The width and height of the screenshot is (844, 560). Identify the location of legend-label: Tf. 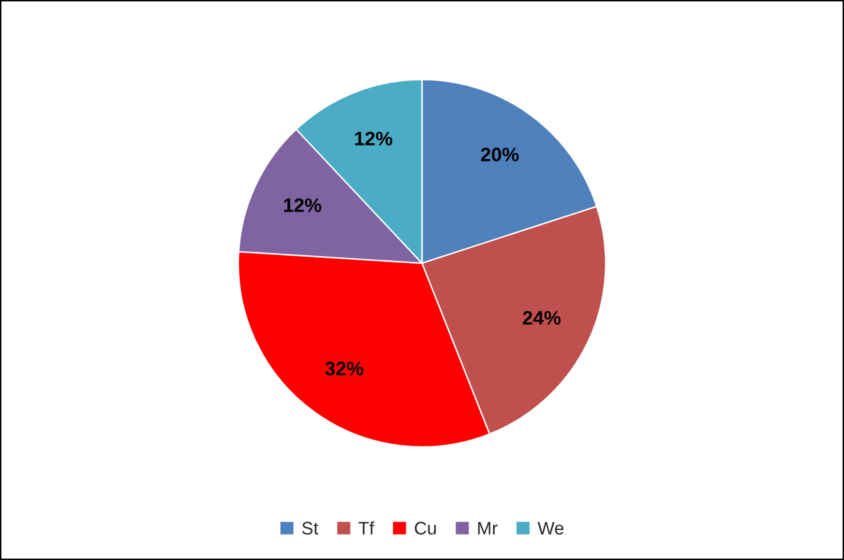
(366, 527).